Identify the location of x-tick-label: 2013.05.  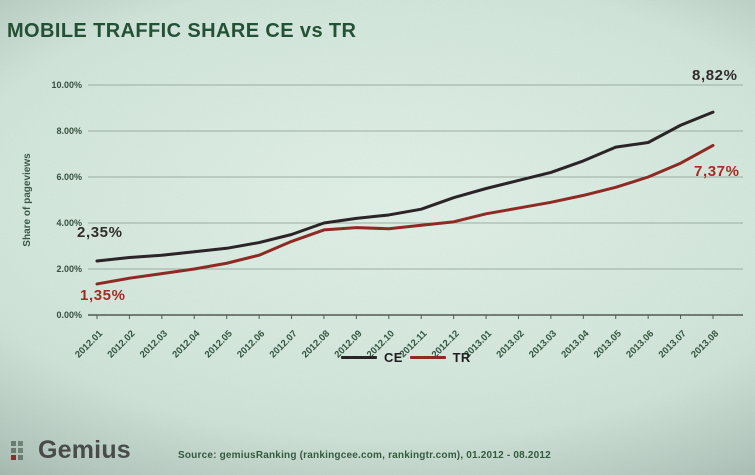
(608, 344).